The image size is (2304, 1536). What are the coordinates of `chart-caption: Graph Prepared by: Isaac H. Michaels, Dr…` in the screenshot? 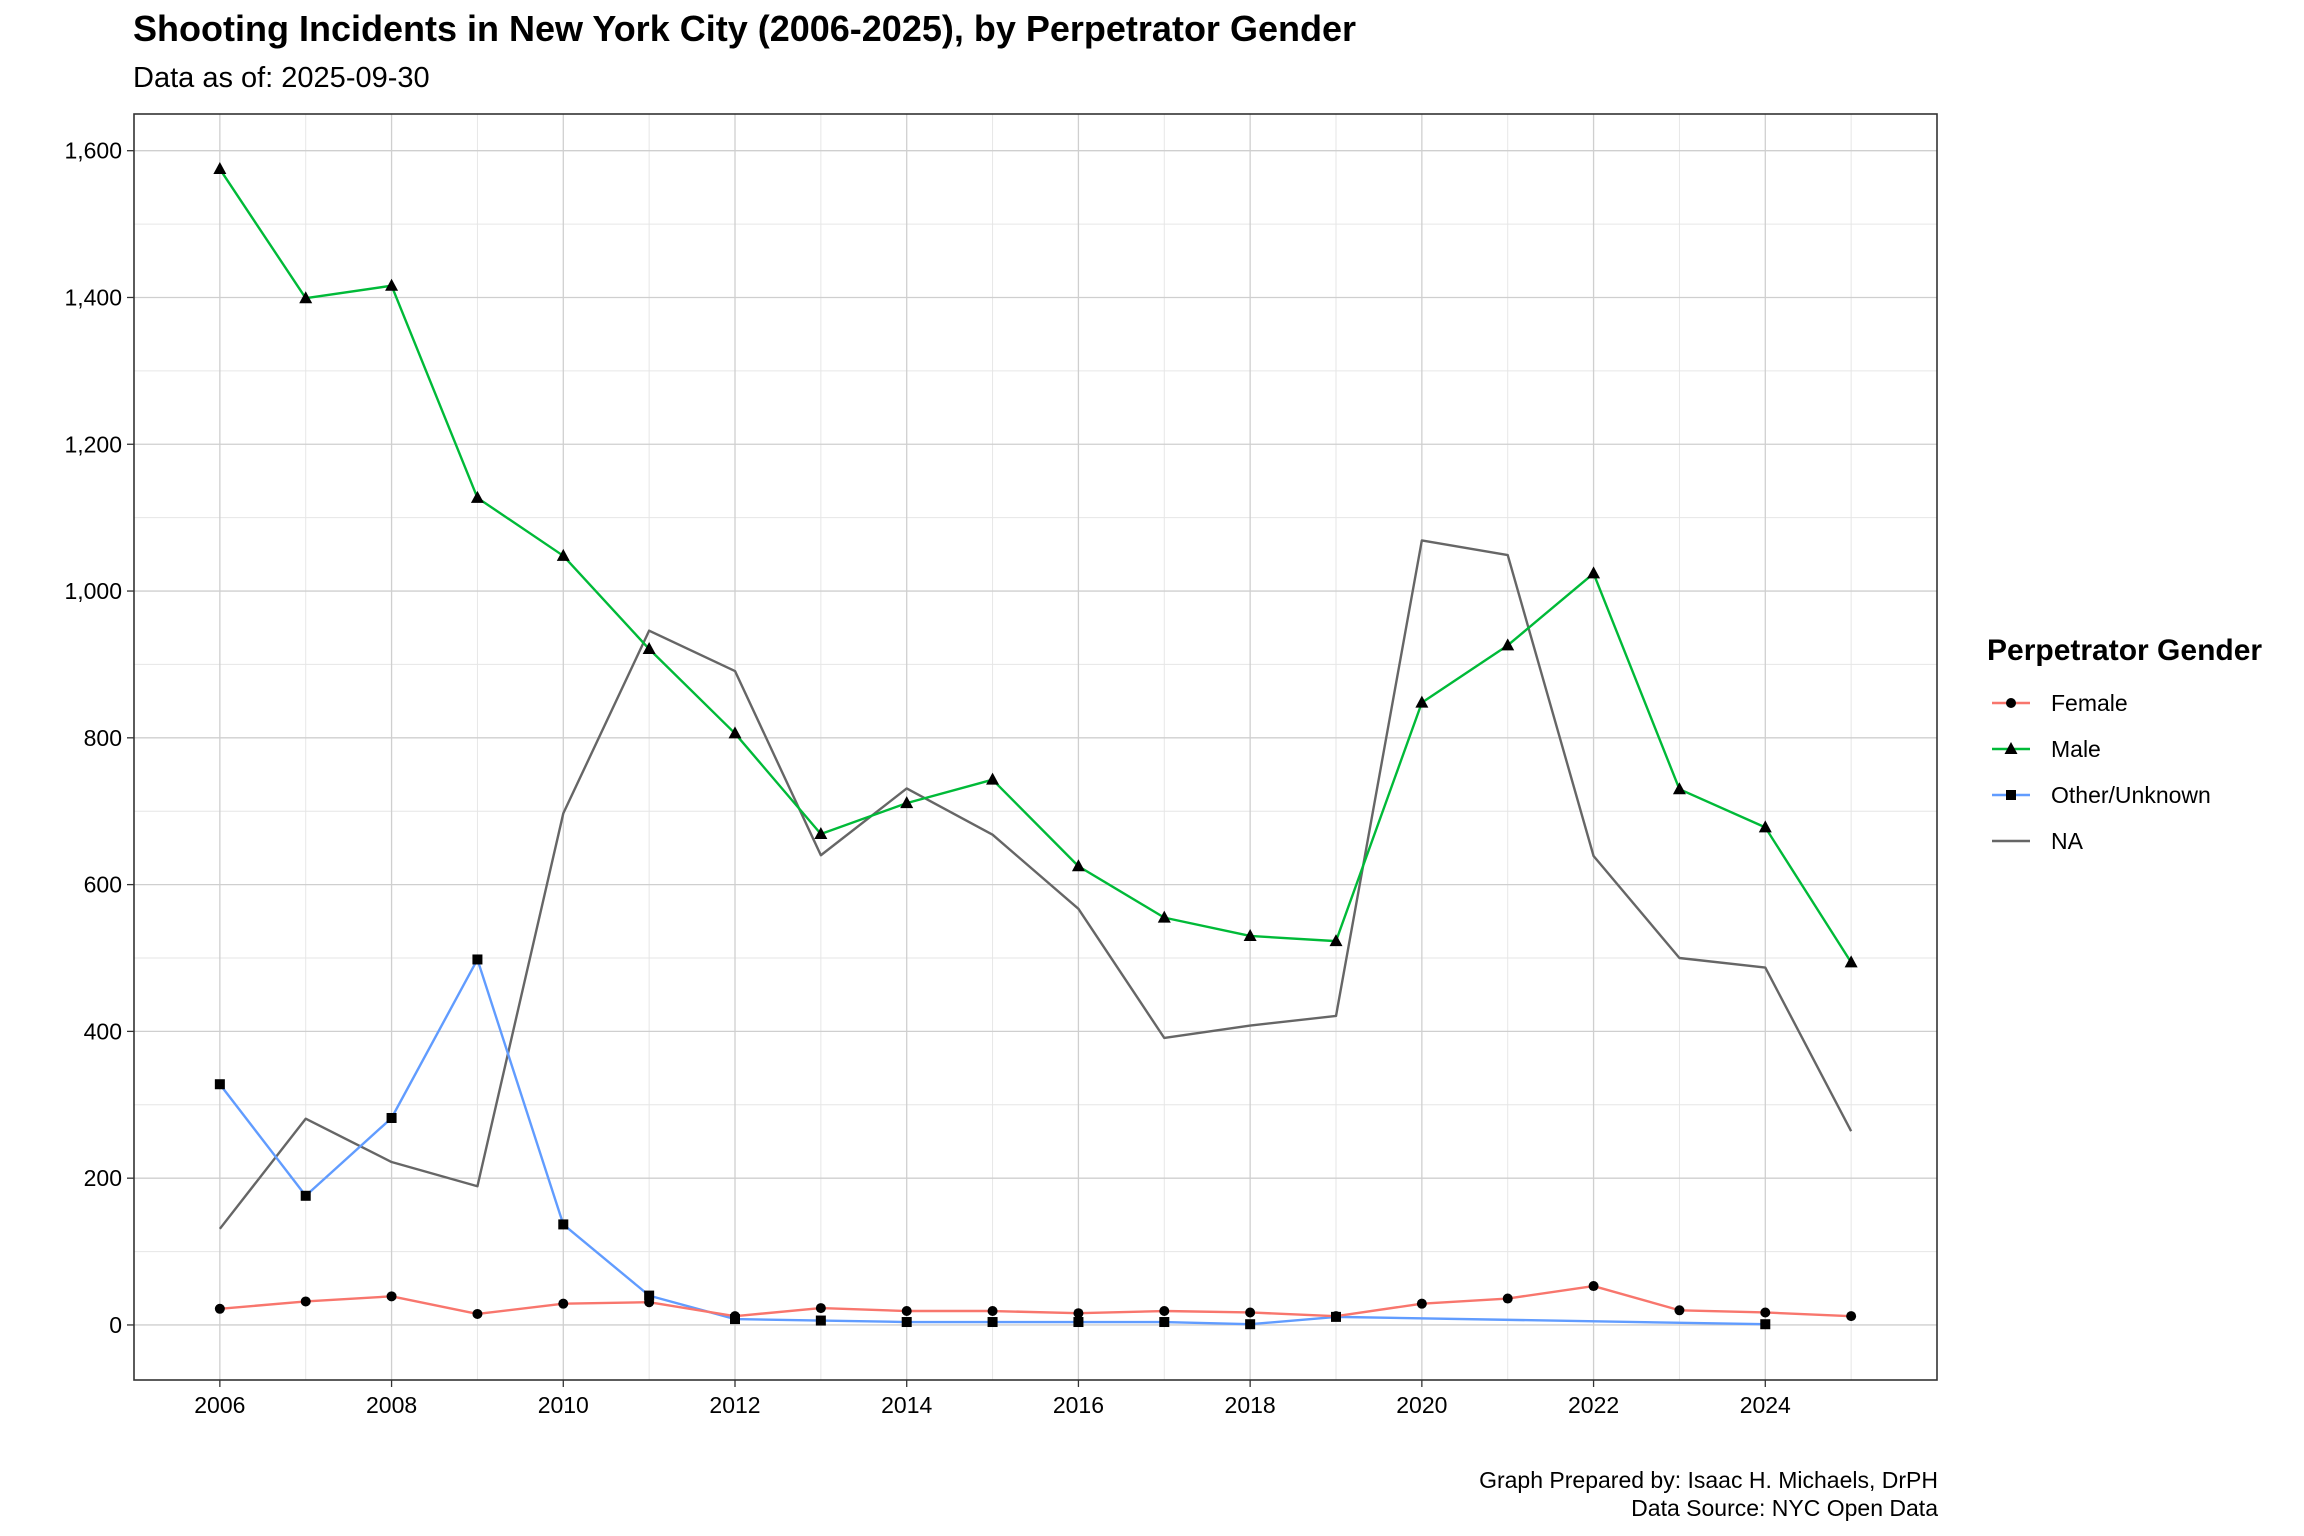 It's located at (1708, 1494).